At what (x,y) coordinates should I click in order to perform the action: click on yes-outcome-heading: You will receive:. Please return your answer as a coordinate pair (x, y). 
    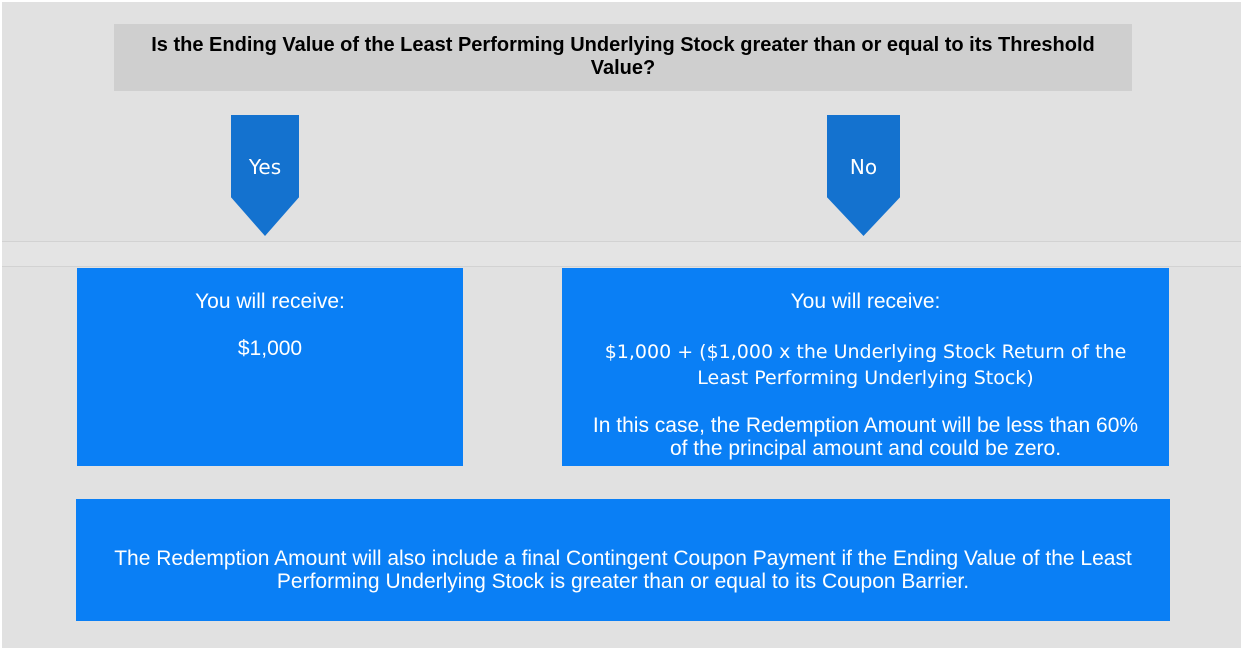
    Looking at the image, I should click on (270, 301).